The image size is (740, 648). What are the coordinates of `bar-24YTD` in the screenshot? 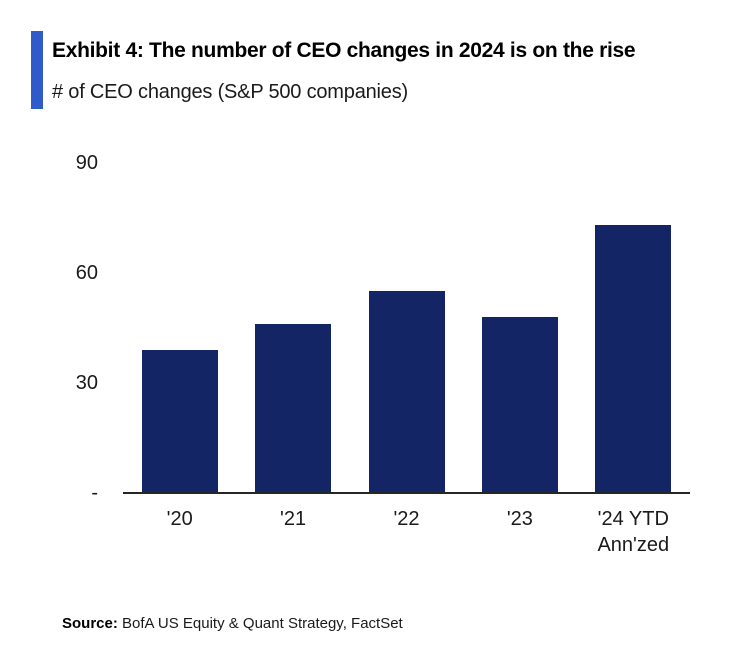 It's located at (633, 359).